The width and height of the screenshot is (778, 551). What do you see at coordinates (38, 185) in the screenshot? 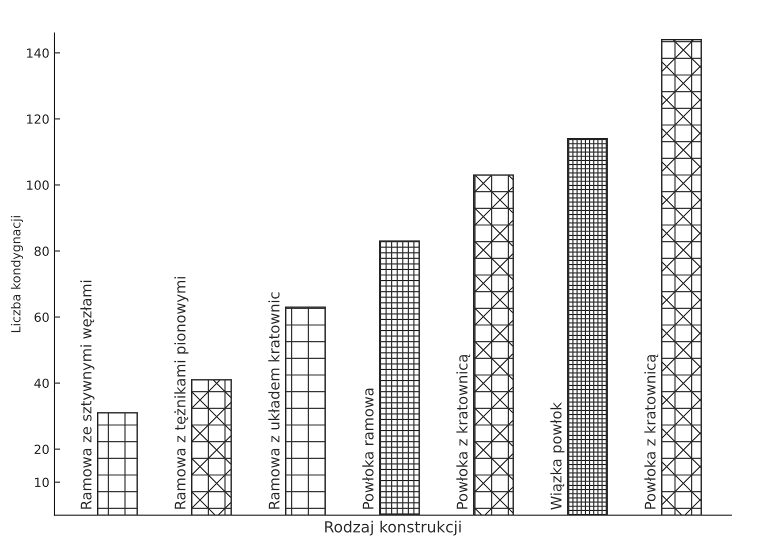
I see `y-tick-label: 100` at bounding box center [38, 185].